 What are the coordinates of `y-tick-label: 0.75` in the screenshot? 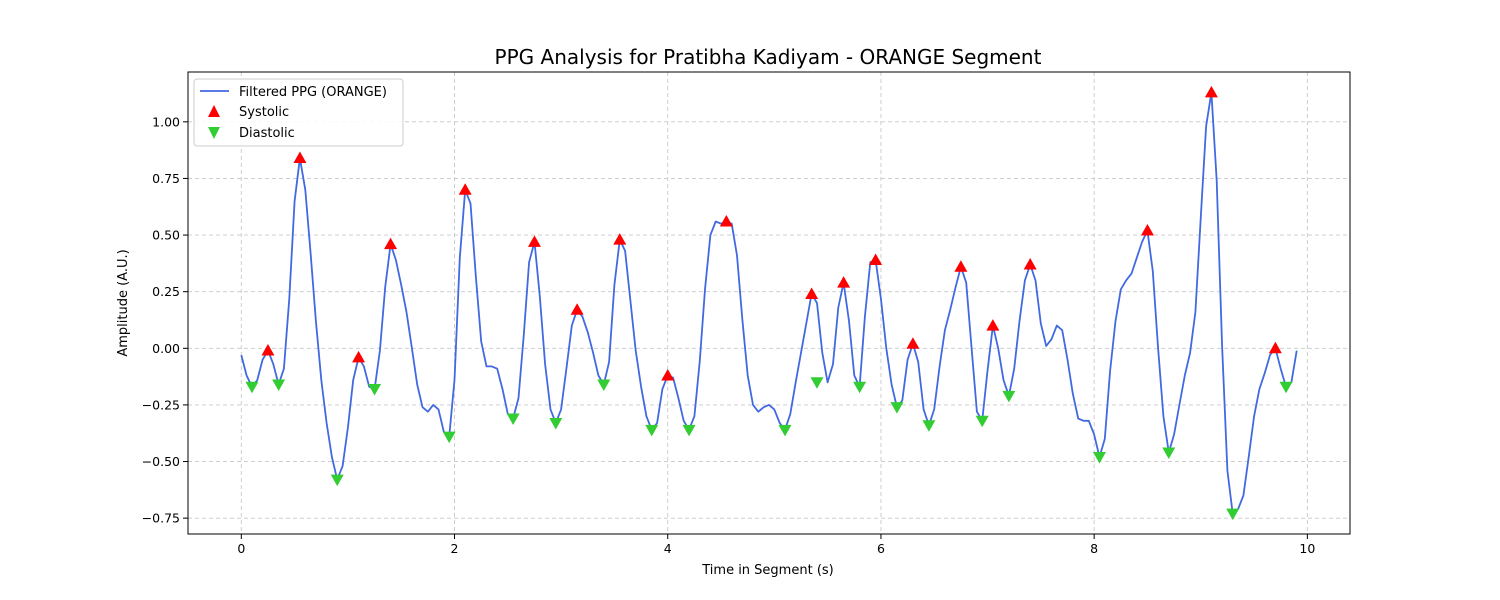 It's located at (166, 178).